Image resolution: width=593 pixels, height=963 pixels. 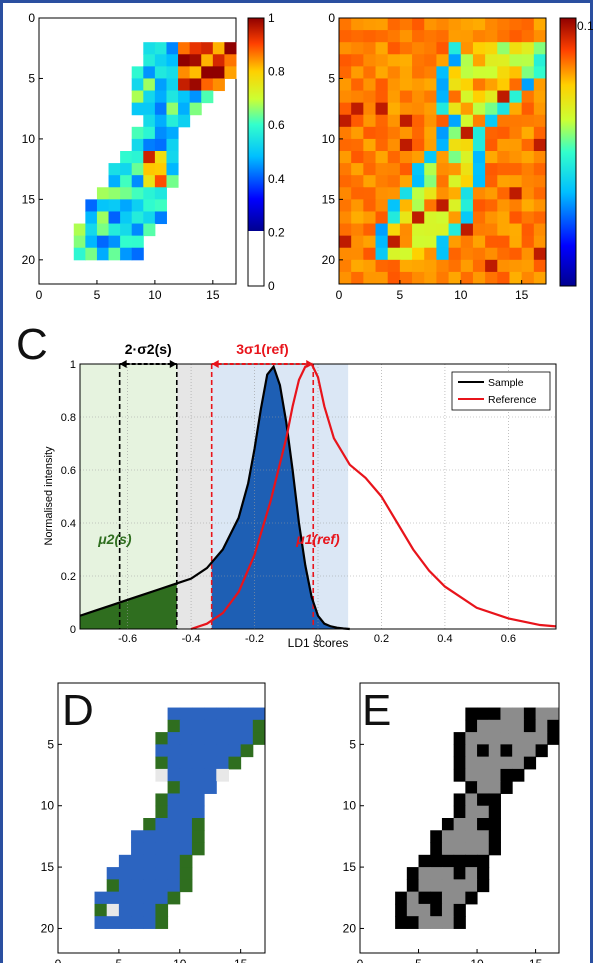 I want to click on x-tick-label: 15, so click(x=241, y=960).